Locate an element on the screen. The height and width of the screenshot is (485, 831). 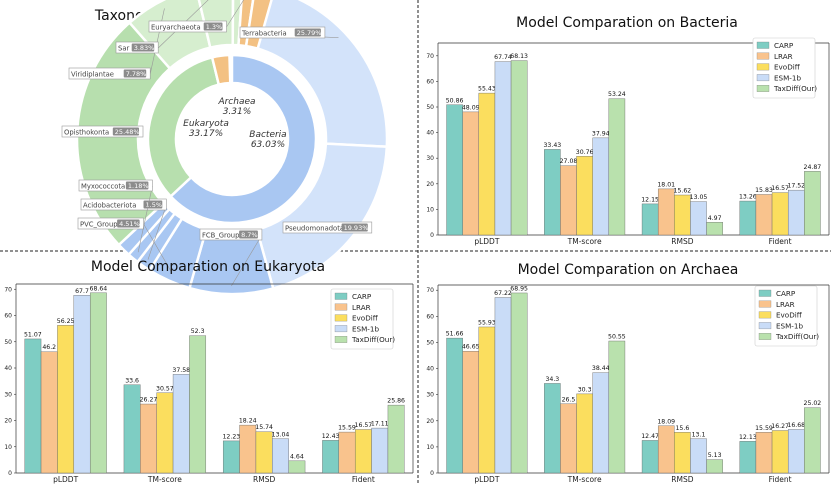
inner-label-archaea-name: Archaea is located at coordinates (236, 102).